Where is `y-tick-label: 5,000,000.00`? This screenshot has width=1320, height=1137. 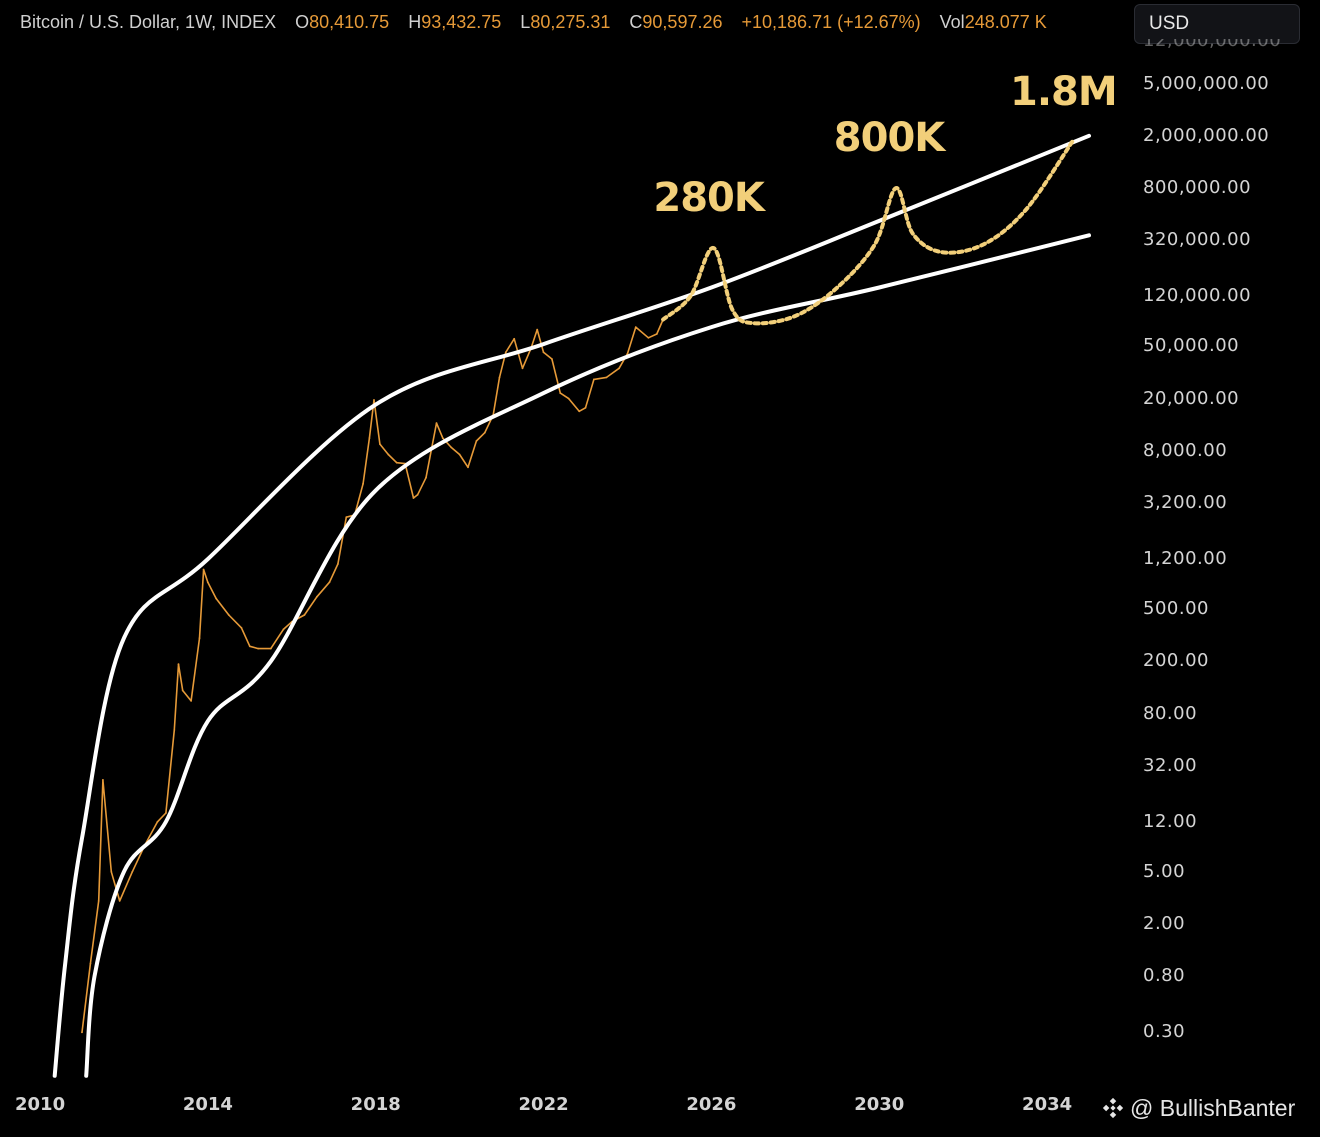 y-tick-label: 5,000,000.00 is located at coordinates (1206, 83).